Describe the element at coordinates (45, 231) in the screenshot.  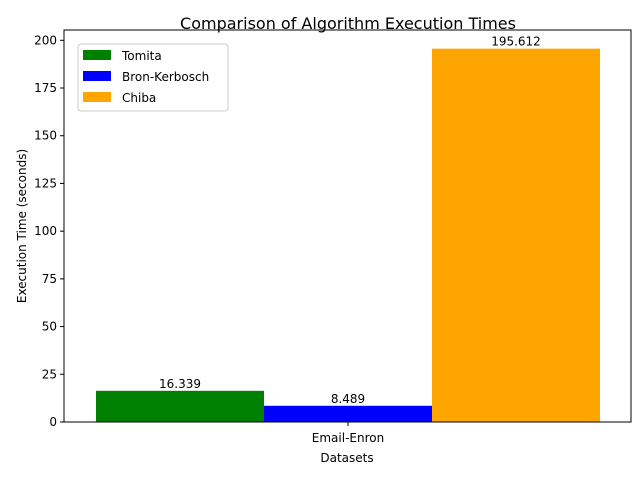
I see `y-tick-label: 100` at that location.